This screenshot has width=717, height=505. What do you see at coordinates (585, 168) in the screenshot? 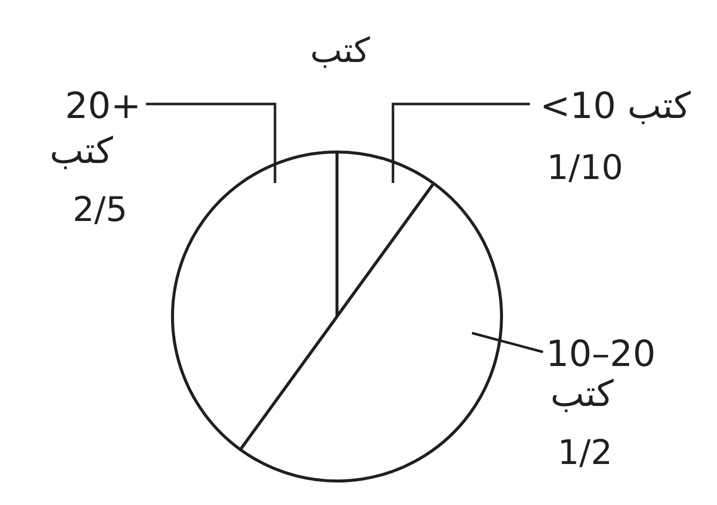
I see `data-label: 1/10` at bounding box center [585, 168].